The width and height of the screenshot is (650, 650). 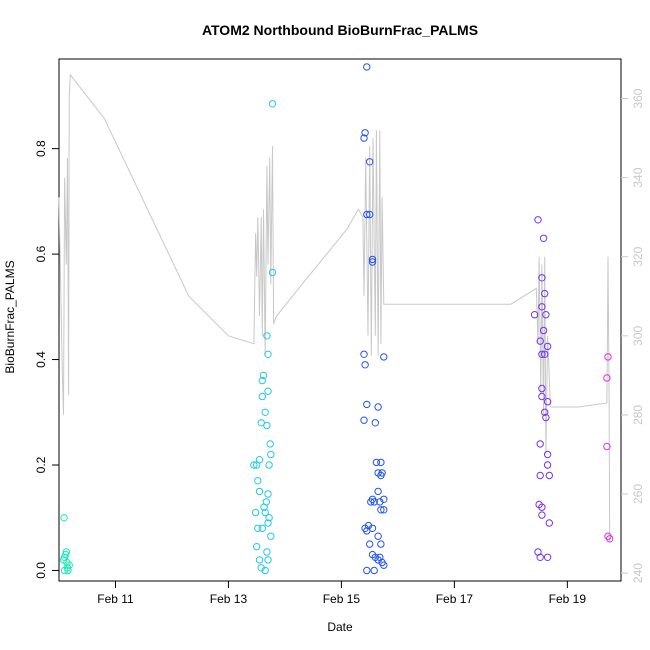 I want to click on y-tick-label: 0.0, so click(x=41, y=570).